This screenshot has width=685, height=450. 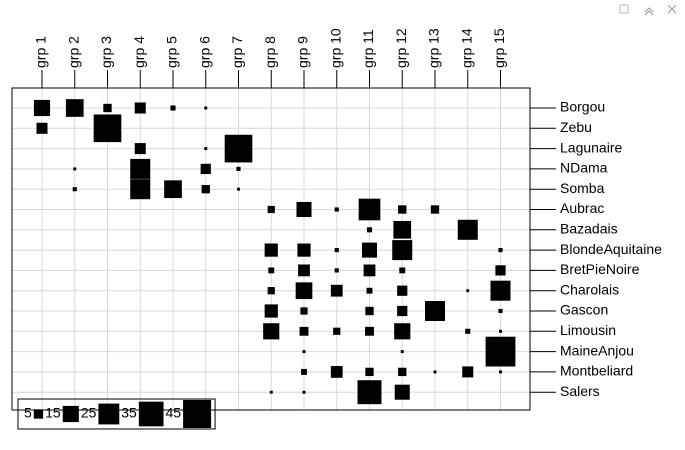 I want to click on restore-icon, so click(x=624, y=9).